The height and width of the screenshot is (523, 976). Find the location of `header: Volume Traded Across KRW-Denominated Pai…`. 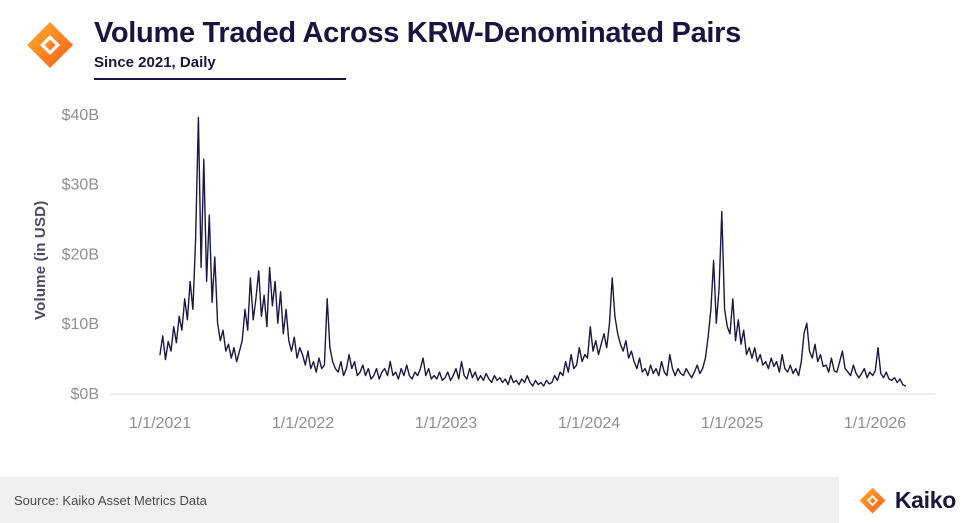

header: Volume Traded Across KRW-Denominated Pai… is located at coordinates (383, 48).